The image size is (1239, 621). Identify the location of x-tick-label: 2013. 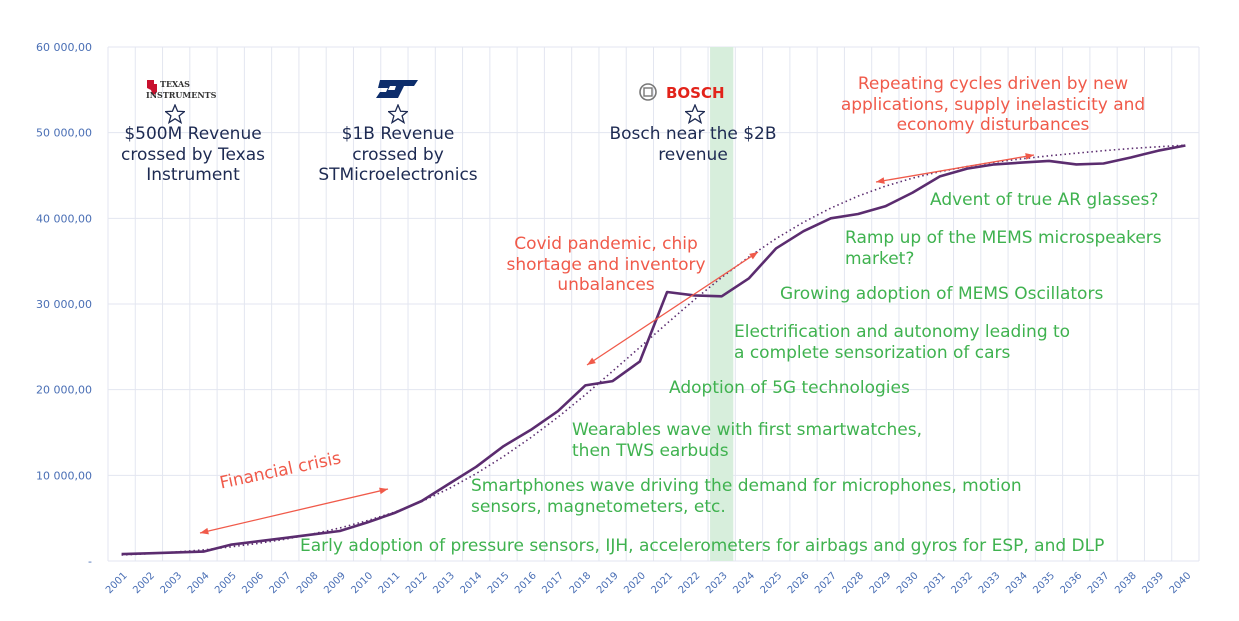
(444, 583).